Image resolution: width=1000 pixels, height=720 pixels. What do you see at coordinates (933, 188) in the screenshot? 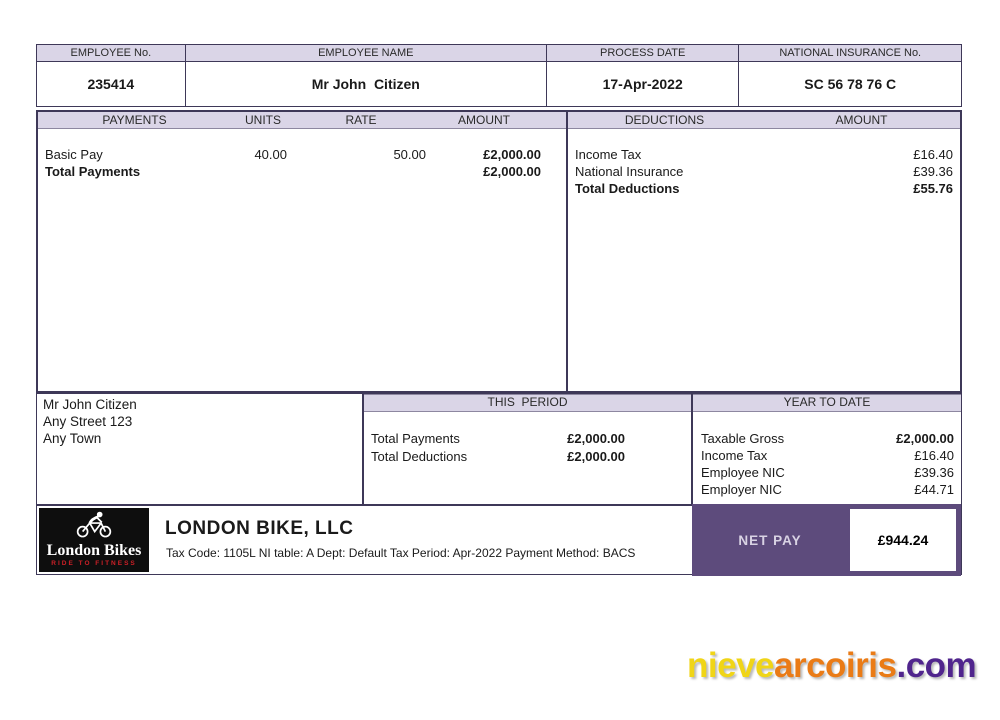
I see `deductions-total-amount: £55.76` at bounding box center [933, 188].